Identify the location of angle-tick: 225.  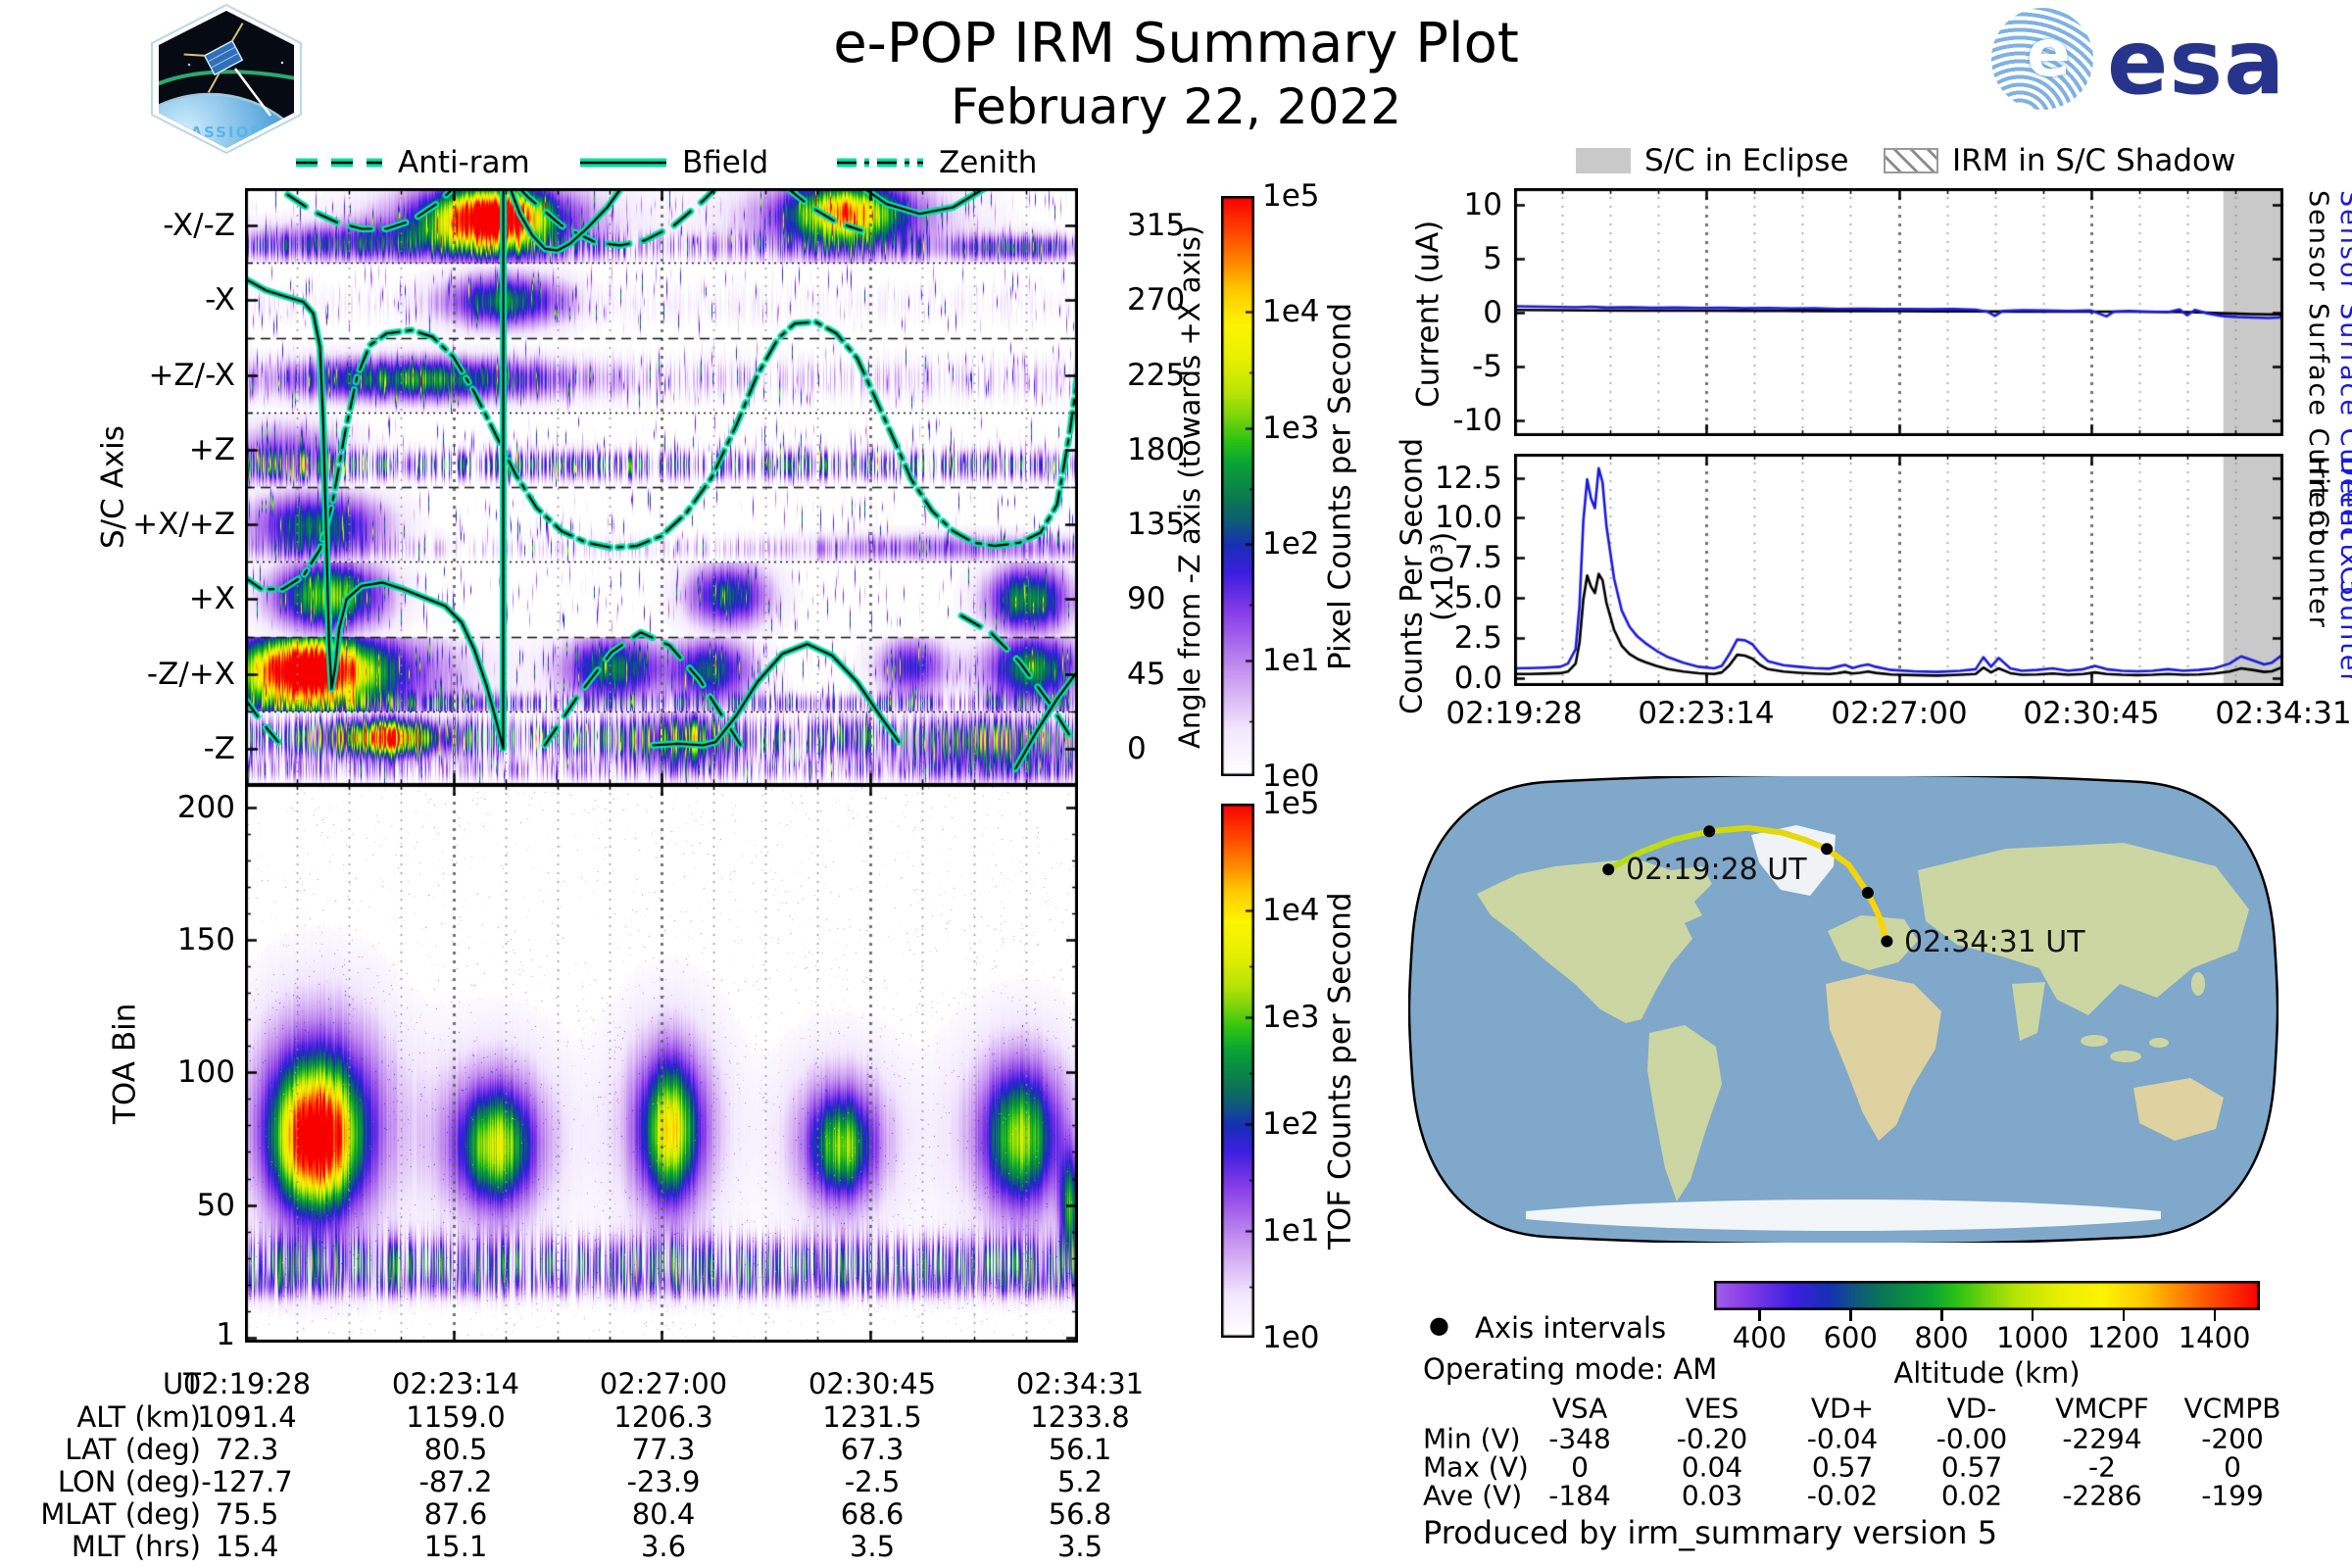
(1156, 375).